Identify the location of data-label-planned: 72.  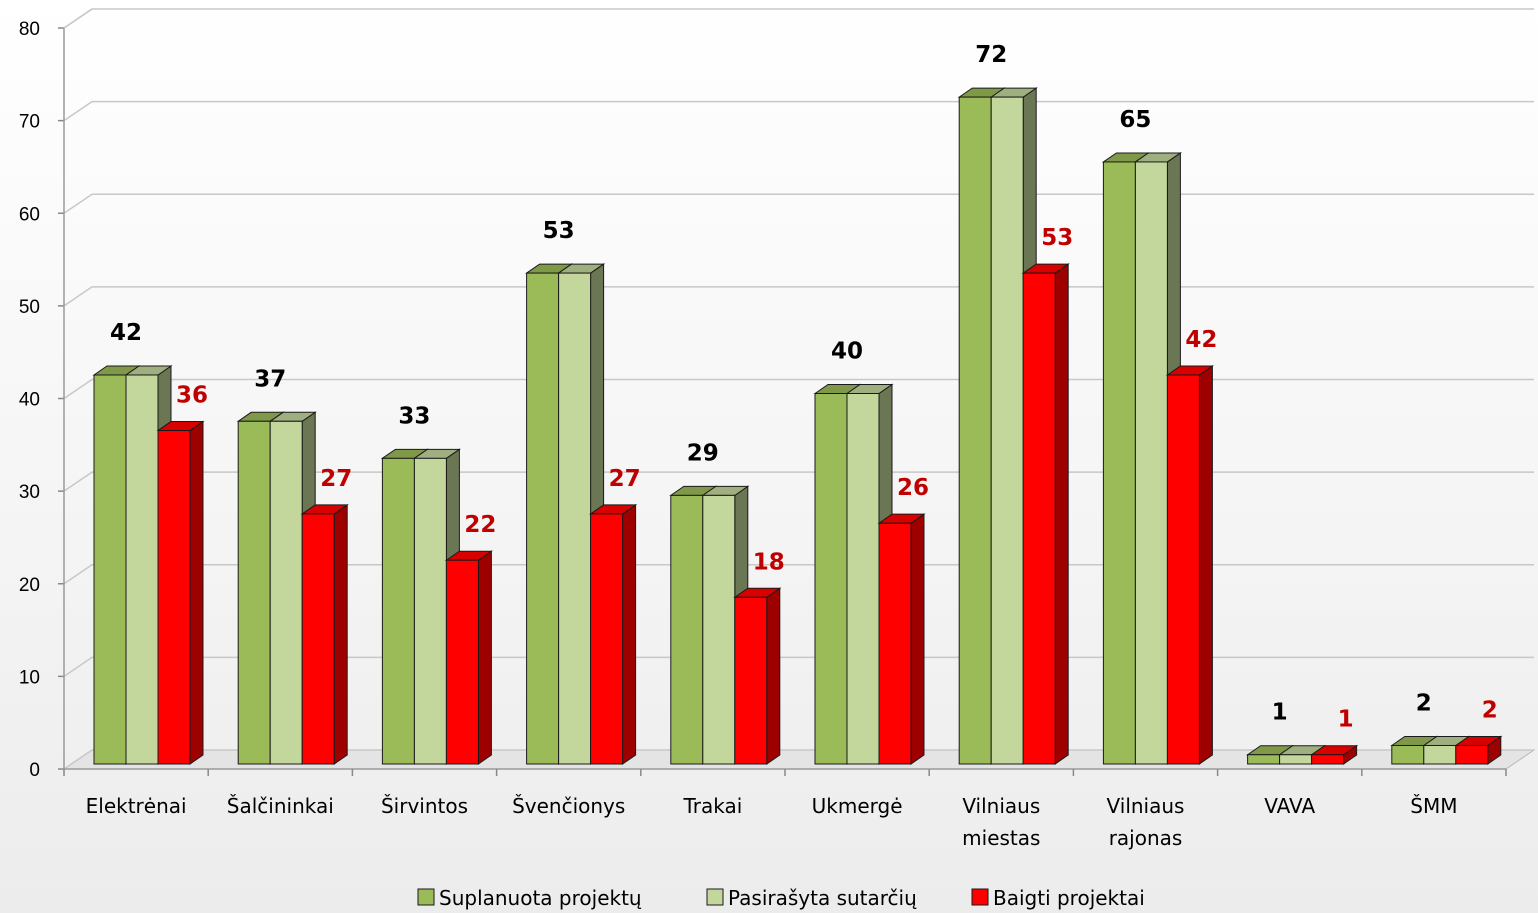
(991, 55).